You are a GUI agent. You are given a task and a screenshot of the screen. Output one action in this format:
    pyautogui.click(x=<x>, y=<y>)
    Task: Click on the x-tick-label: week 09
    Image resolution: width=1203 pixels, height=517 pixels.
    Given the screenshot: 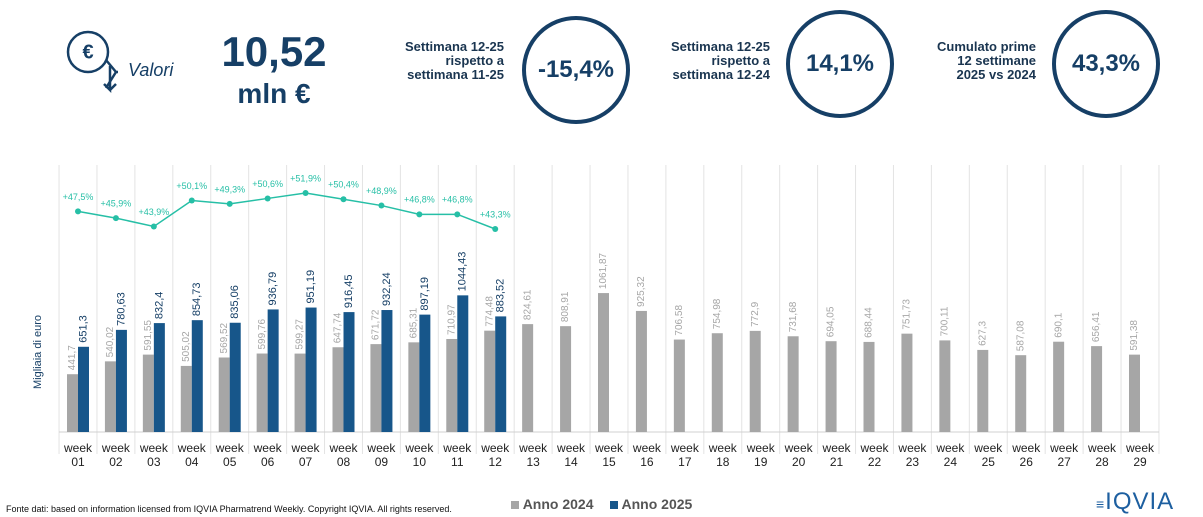 What is the action you would take?
    pyautogui.click(x=381, y=455)
    